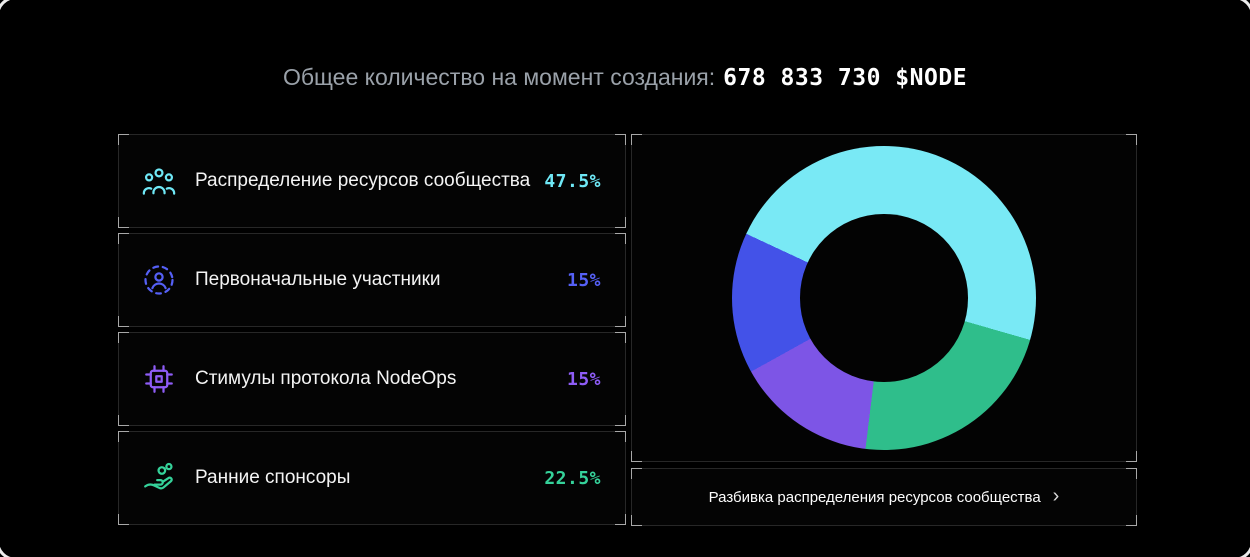 The width and height of the screenshot is (1250, 557). What do you see at coordinates (159, 181) in the screenshot?
I see `community-users-icon` at bounding box center [159, 181].